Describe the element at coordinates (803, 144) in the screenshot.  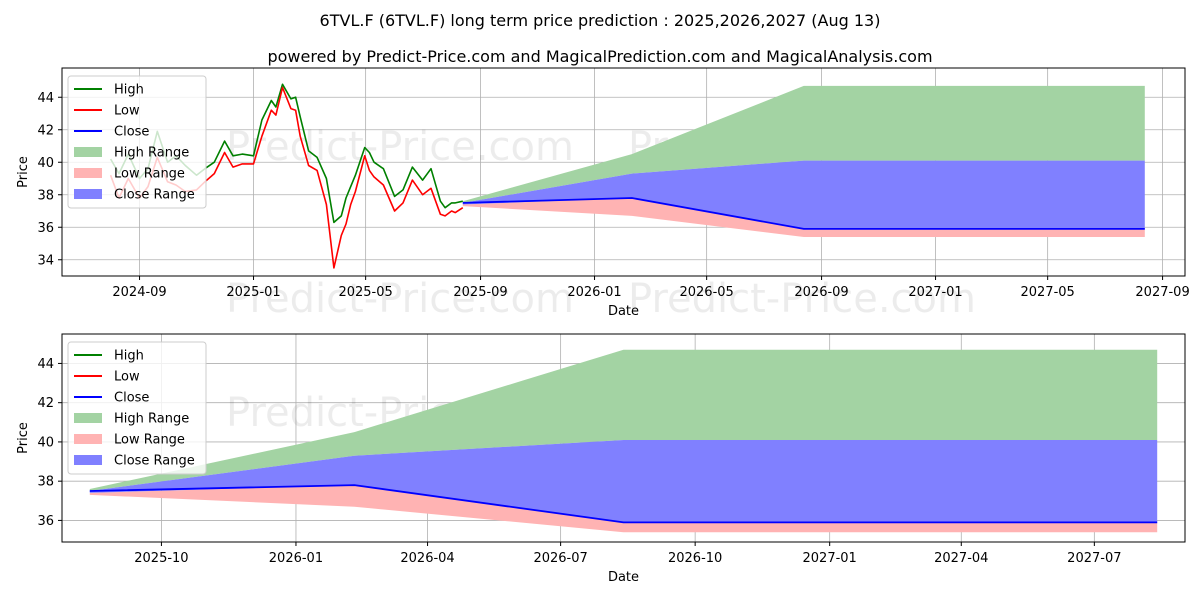
I see `high-range-band` at that location.